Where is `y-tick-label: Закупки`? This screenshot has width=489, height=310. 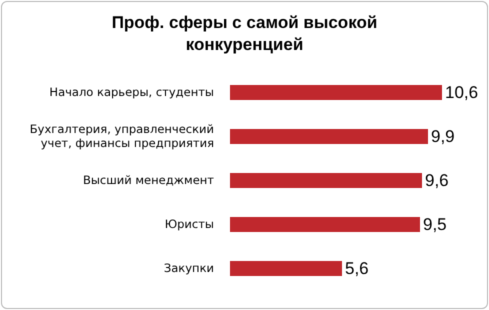 y-tick-label: Закупки is located at coordinates (189, 268).